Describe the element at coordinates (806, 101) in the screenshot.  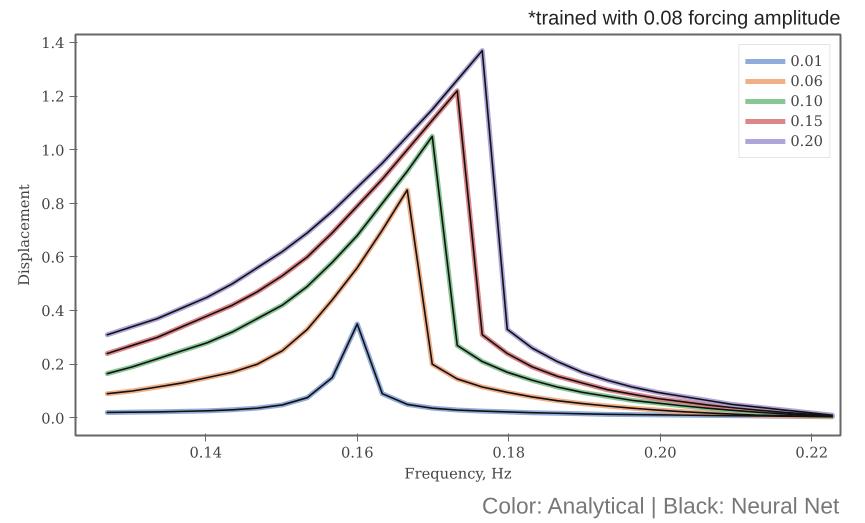
I see `legend-label: 0.10` at that location.